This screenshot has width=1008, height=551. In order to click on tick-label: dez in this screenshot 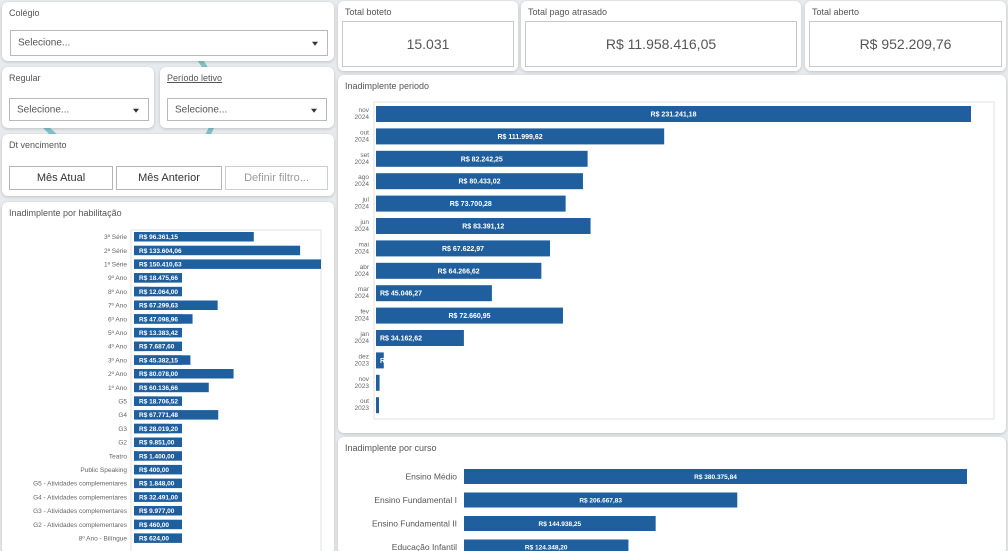, I will do `click(364, 356)`.